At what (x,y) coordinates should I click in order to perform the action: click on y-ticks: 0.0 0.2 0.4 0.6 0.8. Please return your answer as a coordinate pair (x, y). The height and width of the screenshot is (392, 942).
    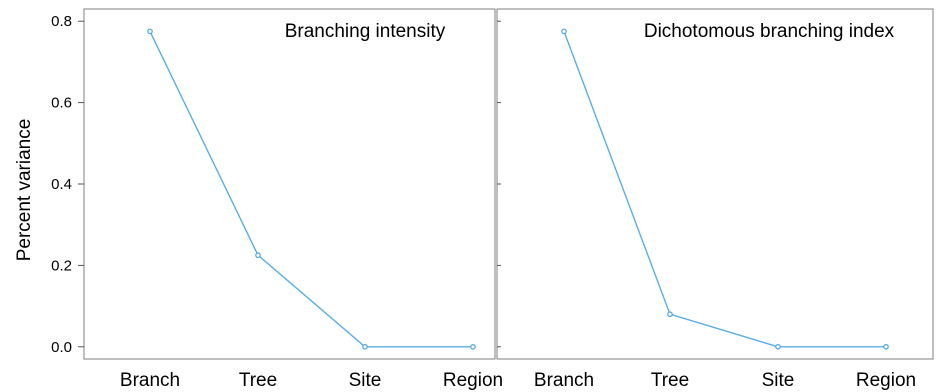
    Looking at the image, I should click on (67, 184).